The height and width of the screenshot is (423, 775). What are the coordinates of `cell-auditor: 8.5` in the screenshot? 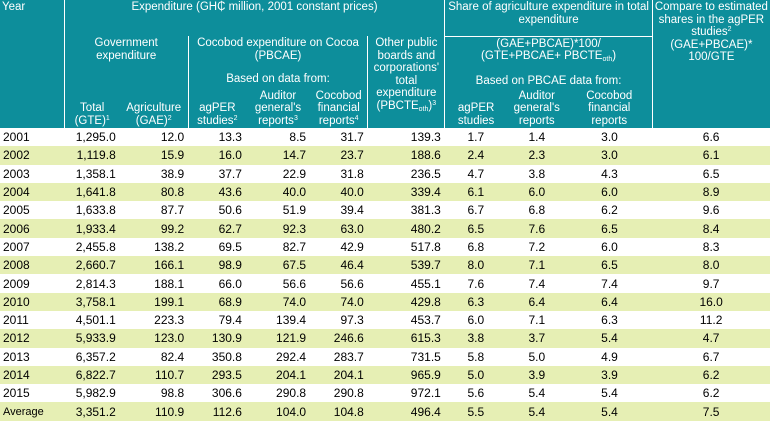 It's located at (298, 137).